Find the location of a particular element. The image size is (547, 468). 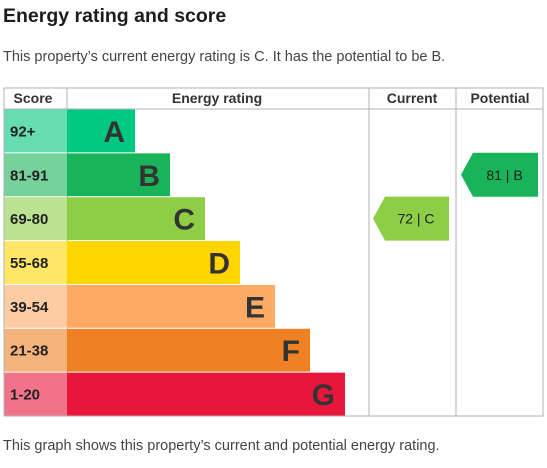

score-range-c: 69-80 is located at coordinates (29, 219).